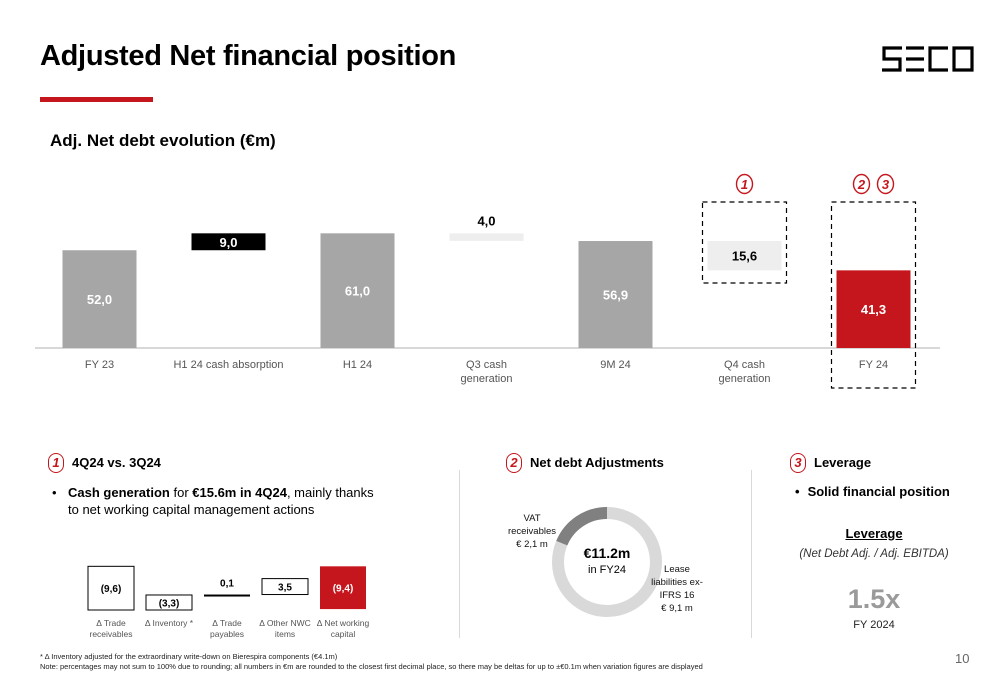 This screenshot has width=1000, height=685. What do you see at coordinates (874, 533) in the screenshot?
I see `leverage-title: Leverage` at bounding box center [874, 533].